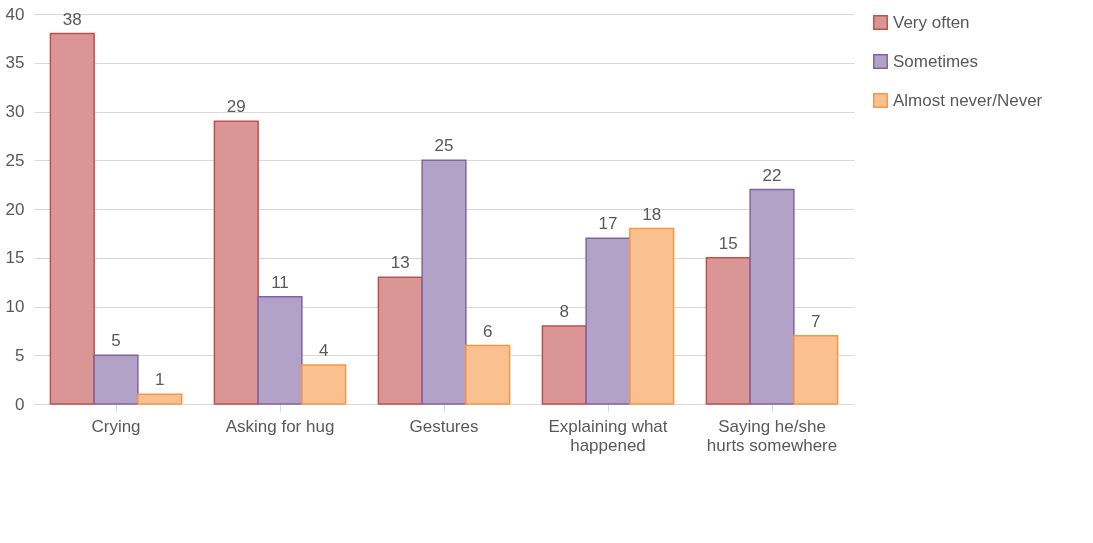 The height and width of the screenshot is (543, 1093). What do you see at coordinates (72, 19) in the screenshot?
I see `data-label: 38` at bounding box center [72, 19].